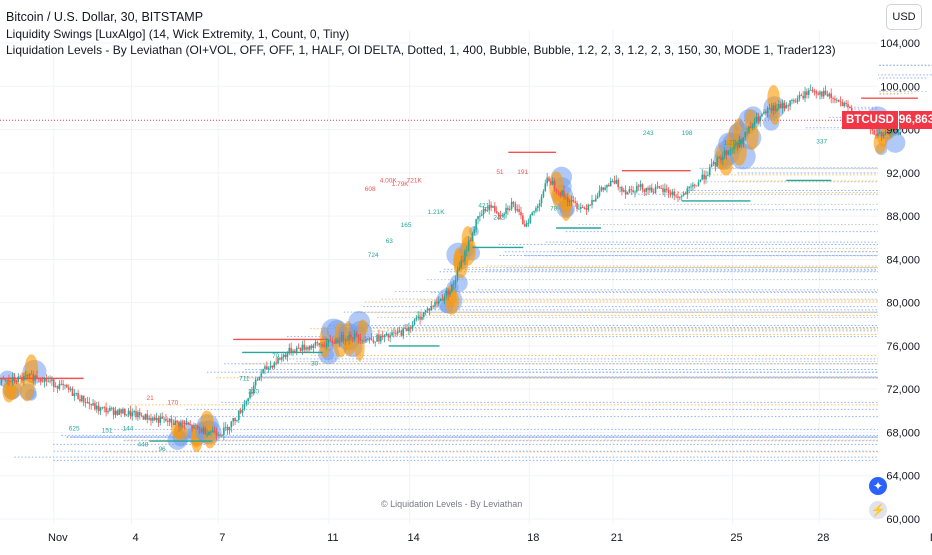 The width and height of the screenshot is (932, 555). What do you see at coordinates (483, 205) in the screenshot?
I see `swing-annotation-label: 421` at bounding box center [483, 205].